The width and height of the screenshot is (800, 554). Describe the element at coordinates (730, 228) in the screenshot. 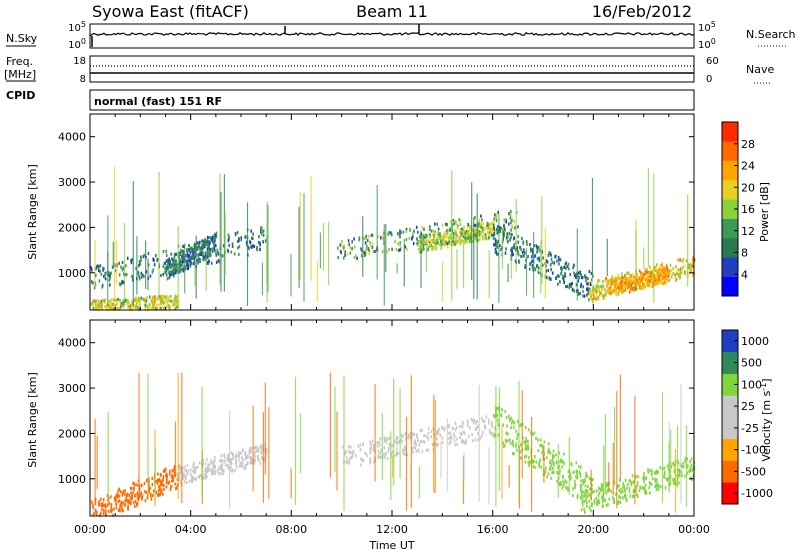

I see `power-colorbar-swatch` at that location.